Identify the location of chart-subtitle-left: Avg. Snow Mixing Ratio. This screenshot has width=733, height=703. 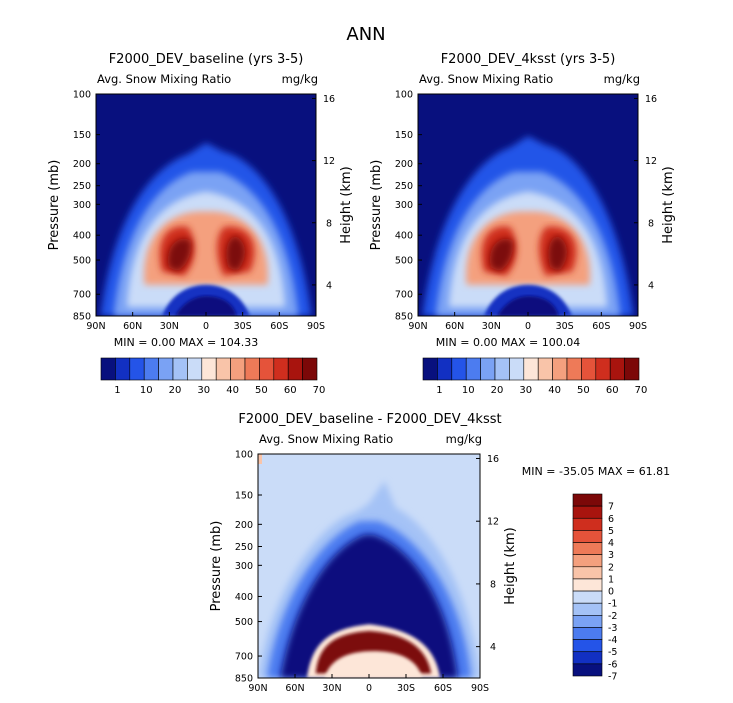
(164, 79).